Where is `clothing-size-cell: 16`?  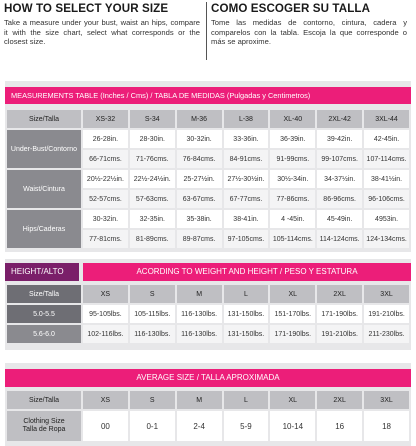
clothing-size-cell: 16 is located at coordinates (340, 426).